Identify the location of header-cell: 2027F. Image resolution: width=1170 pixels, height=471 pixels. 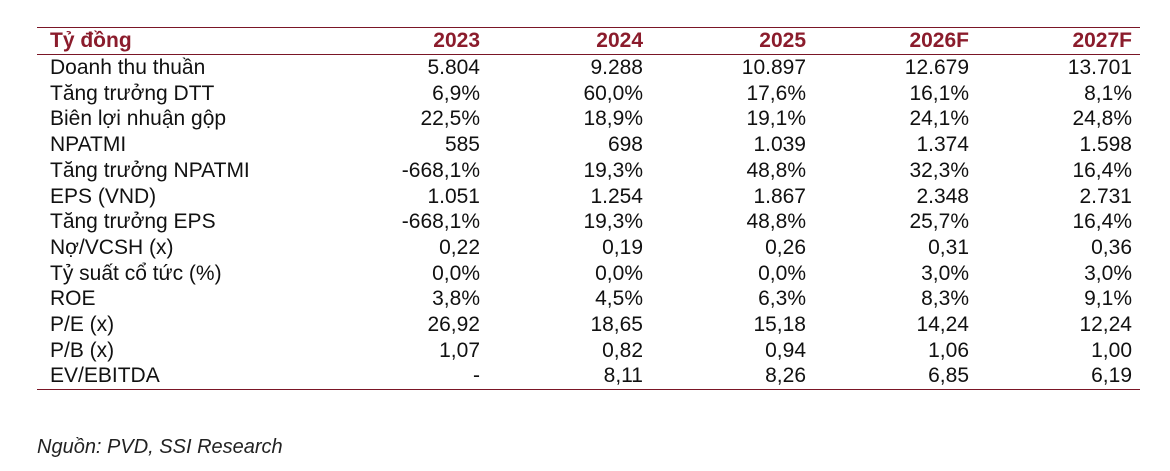
(1058, 41).